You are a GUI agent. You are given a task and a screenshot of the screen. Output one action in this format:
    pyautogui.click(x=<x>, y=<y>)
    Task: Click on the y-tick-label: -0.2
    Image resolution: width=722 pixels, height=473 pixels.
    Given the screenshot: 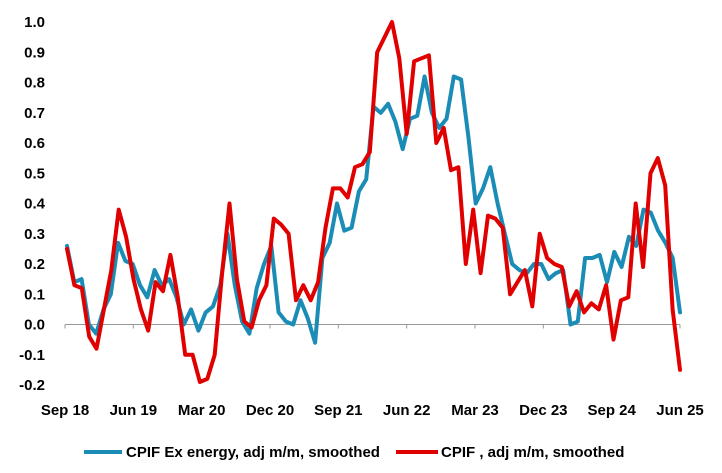 What is the action you would take?
    pyautogui.click(x=32, y=385)
    